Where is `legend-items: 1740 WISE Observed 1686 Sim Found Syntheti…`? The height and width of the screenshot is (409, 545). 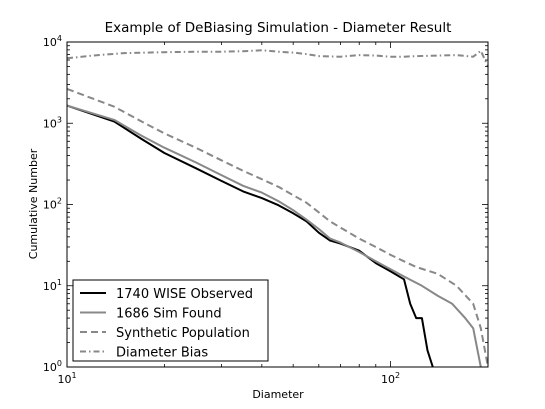 legend-items: 1740 WISE Observed 1686 Sim Found Syntheti… is located at coordinates (166, 324).